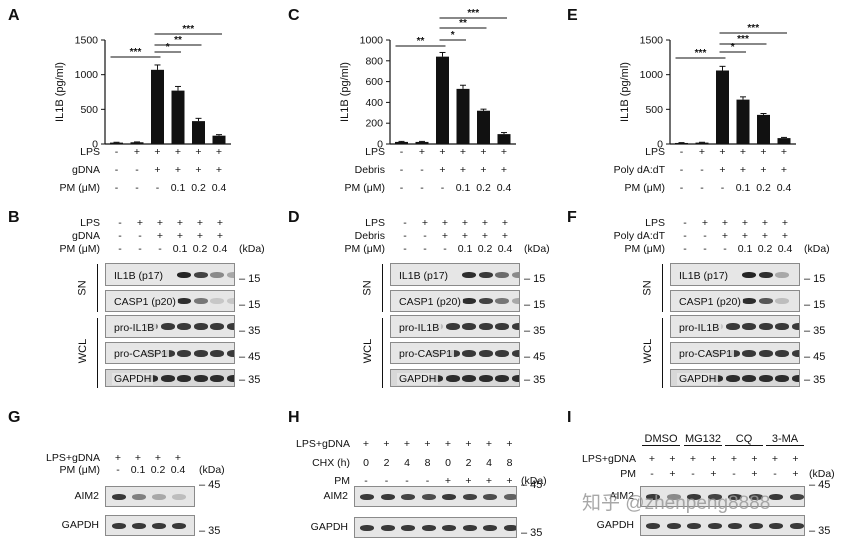 This screenshot has width=850, height=544. What do you see at coordinates (220, 249) in the screenshot?
I see `blot-b-condition-value: 0.4` at bounding box center [220, 249].